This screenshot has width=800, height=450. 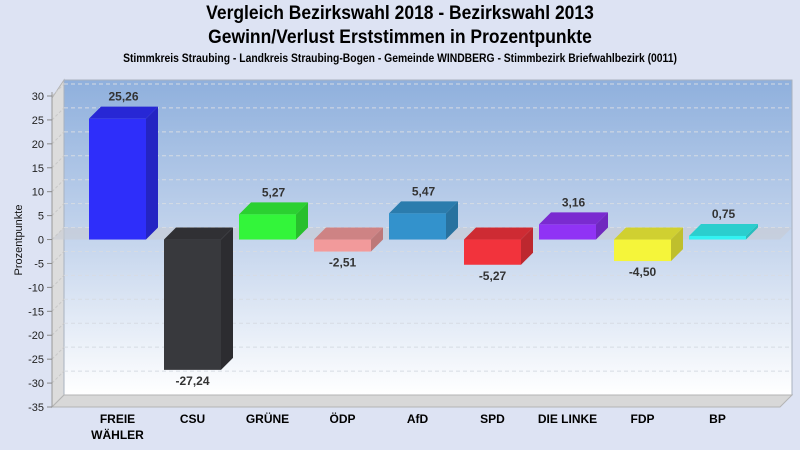 I want to click on plot-floor, so click(x=422, y=401).